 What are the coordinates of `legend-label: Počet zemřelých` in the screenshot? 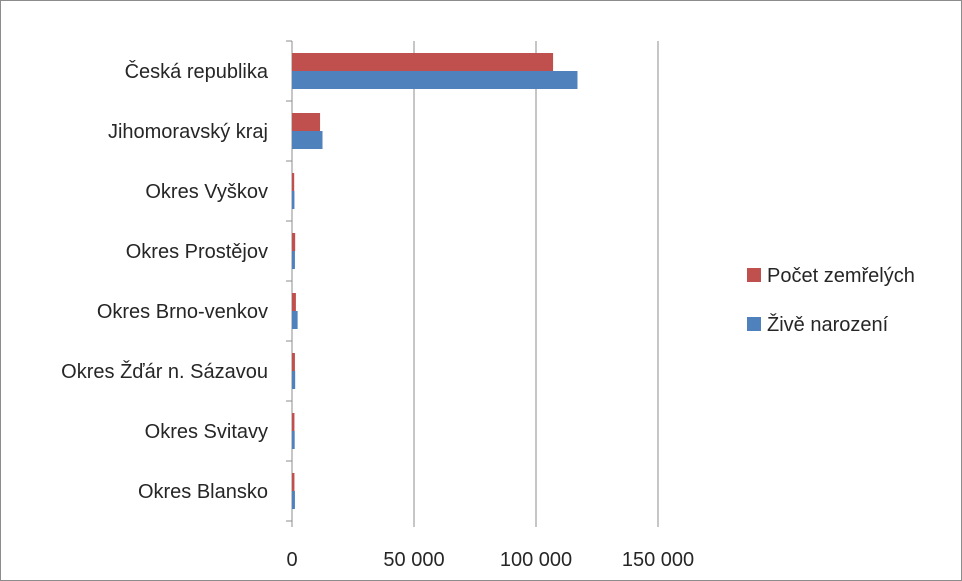 It's located at (841, 276).